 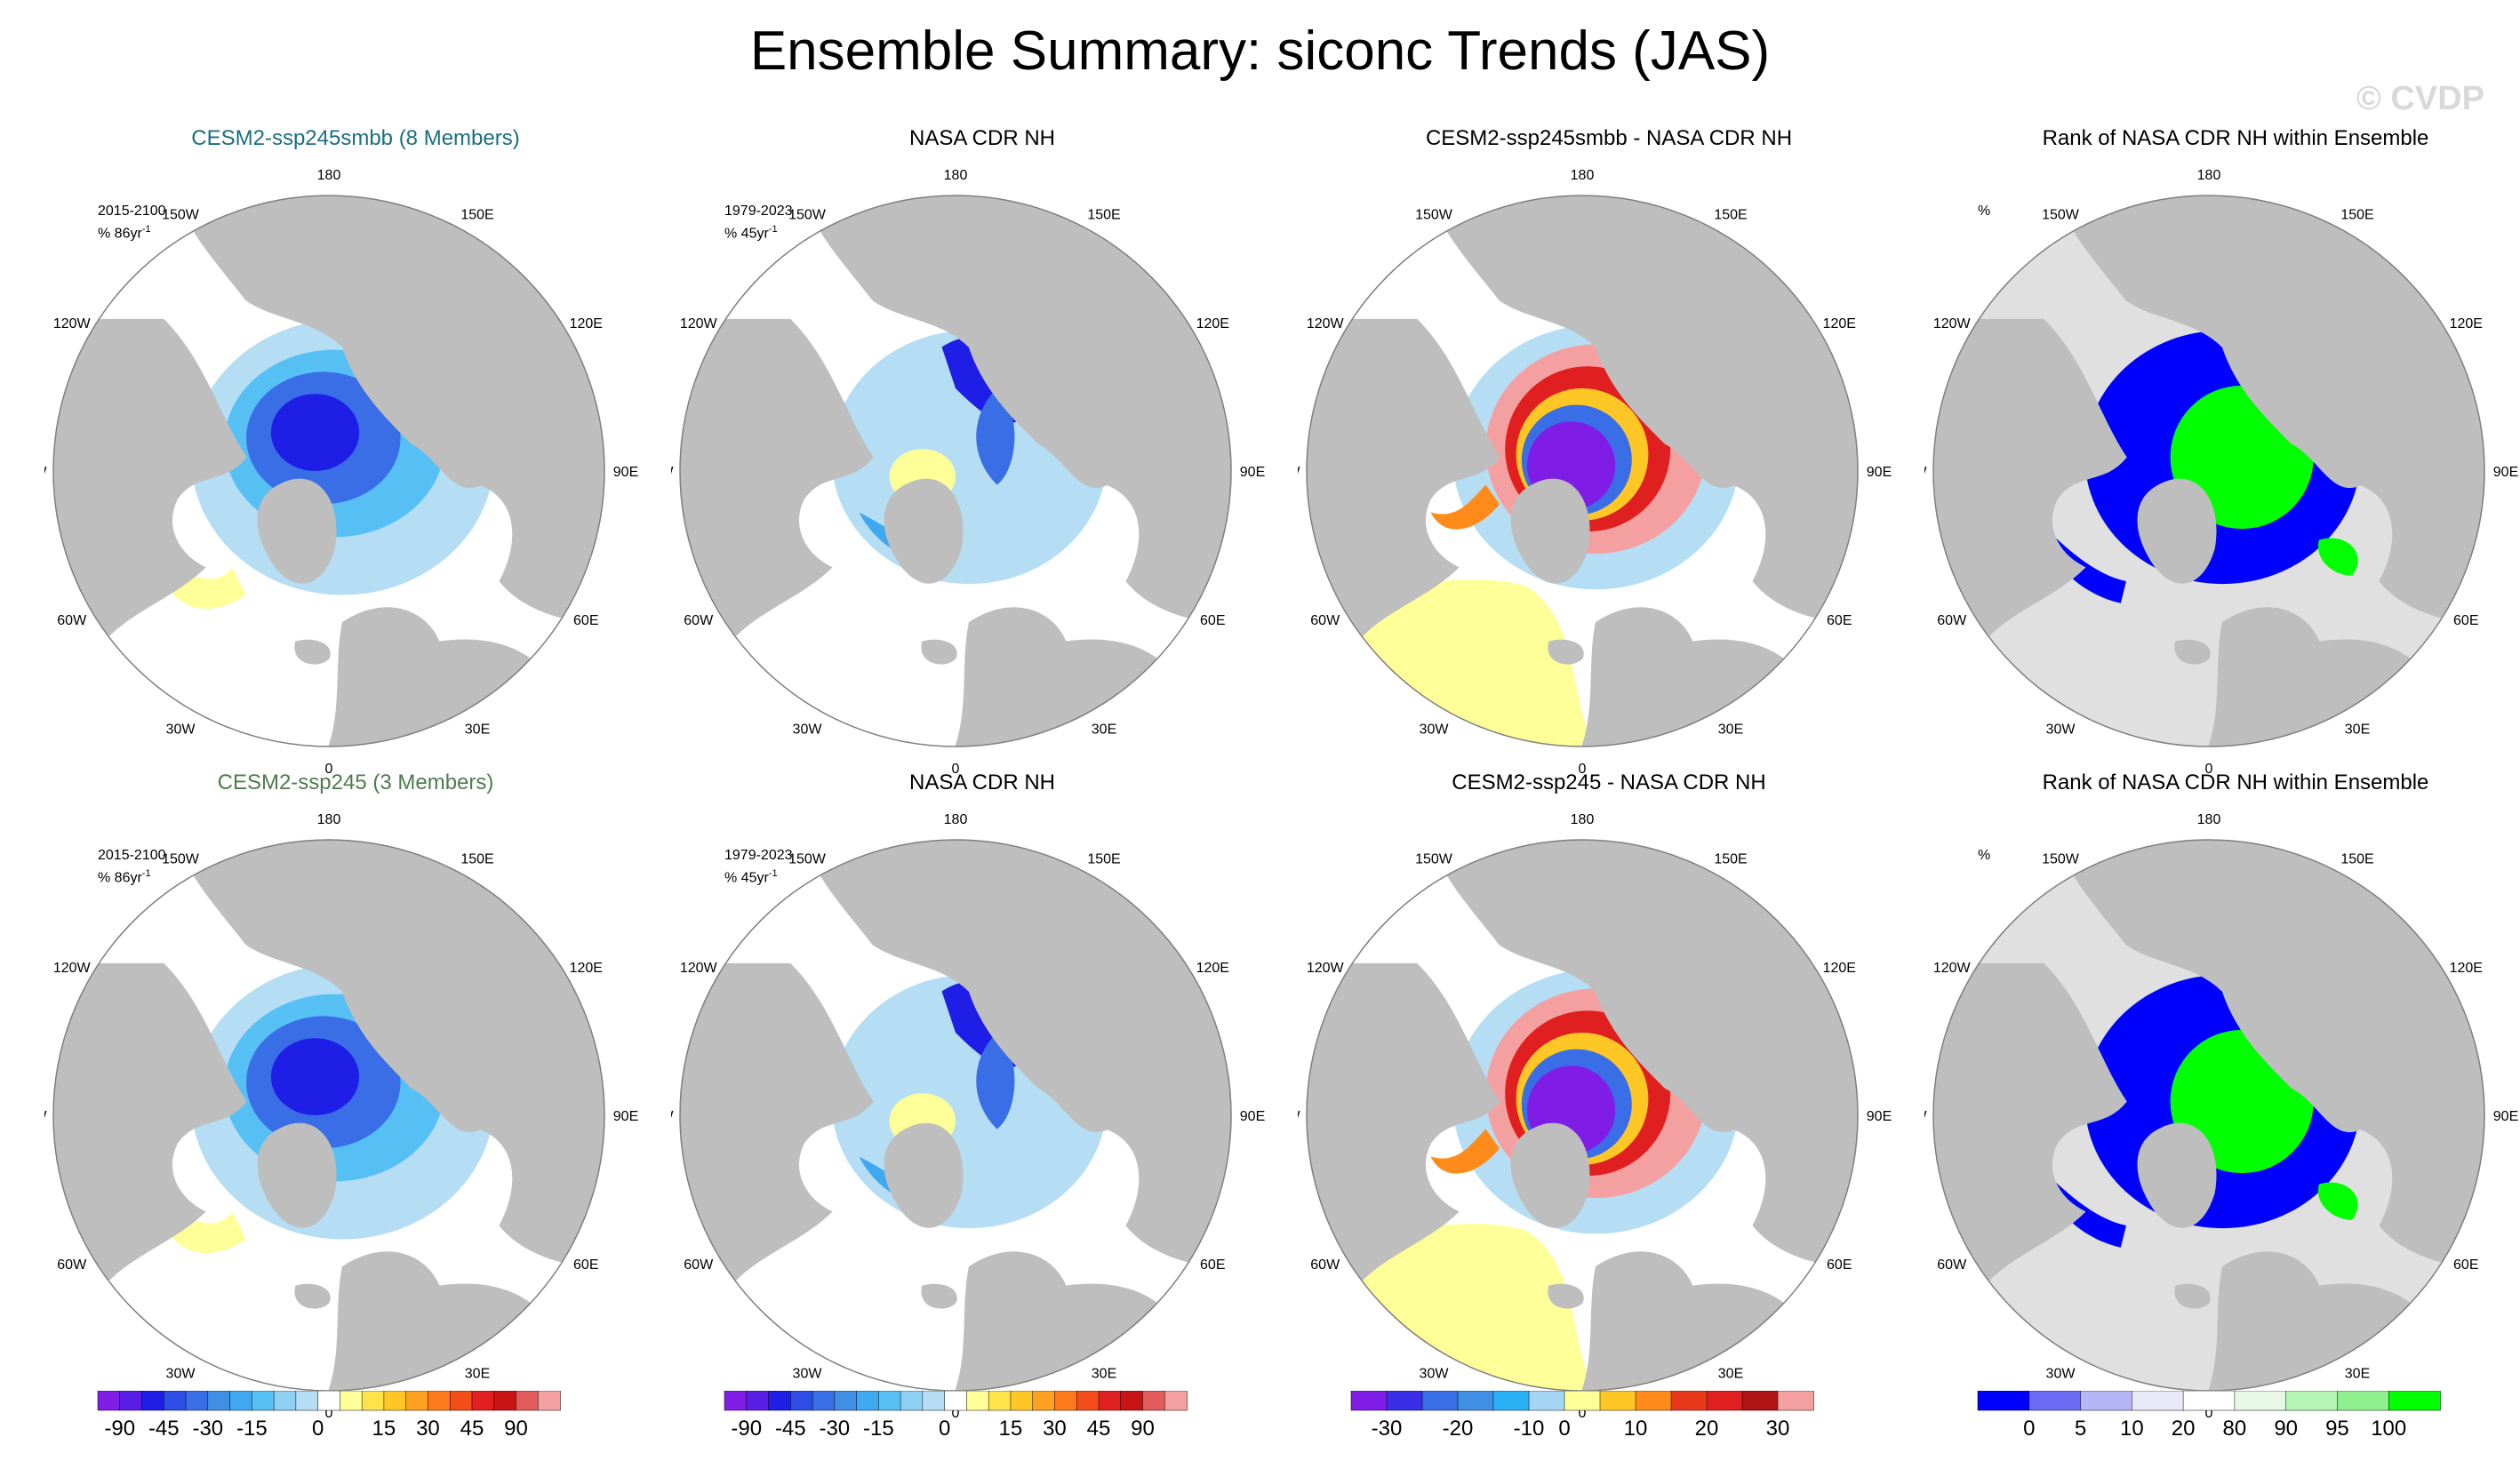 What do you see at coordinates (2388, 1429) in the screenshot?
I see `colorbar-tick: 100` at bounding box center [2388, 1429].